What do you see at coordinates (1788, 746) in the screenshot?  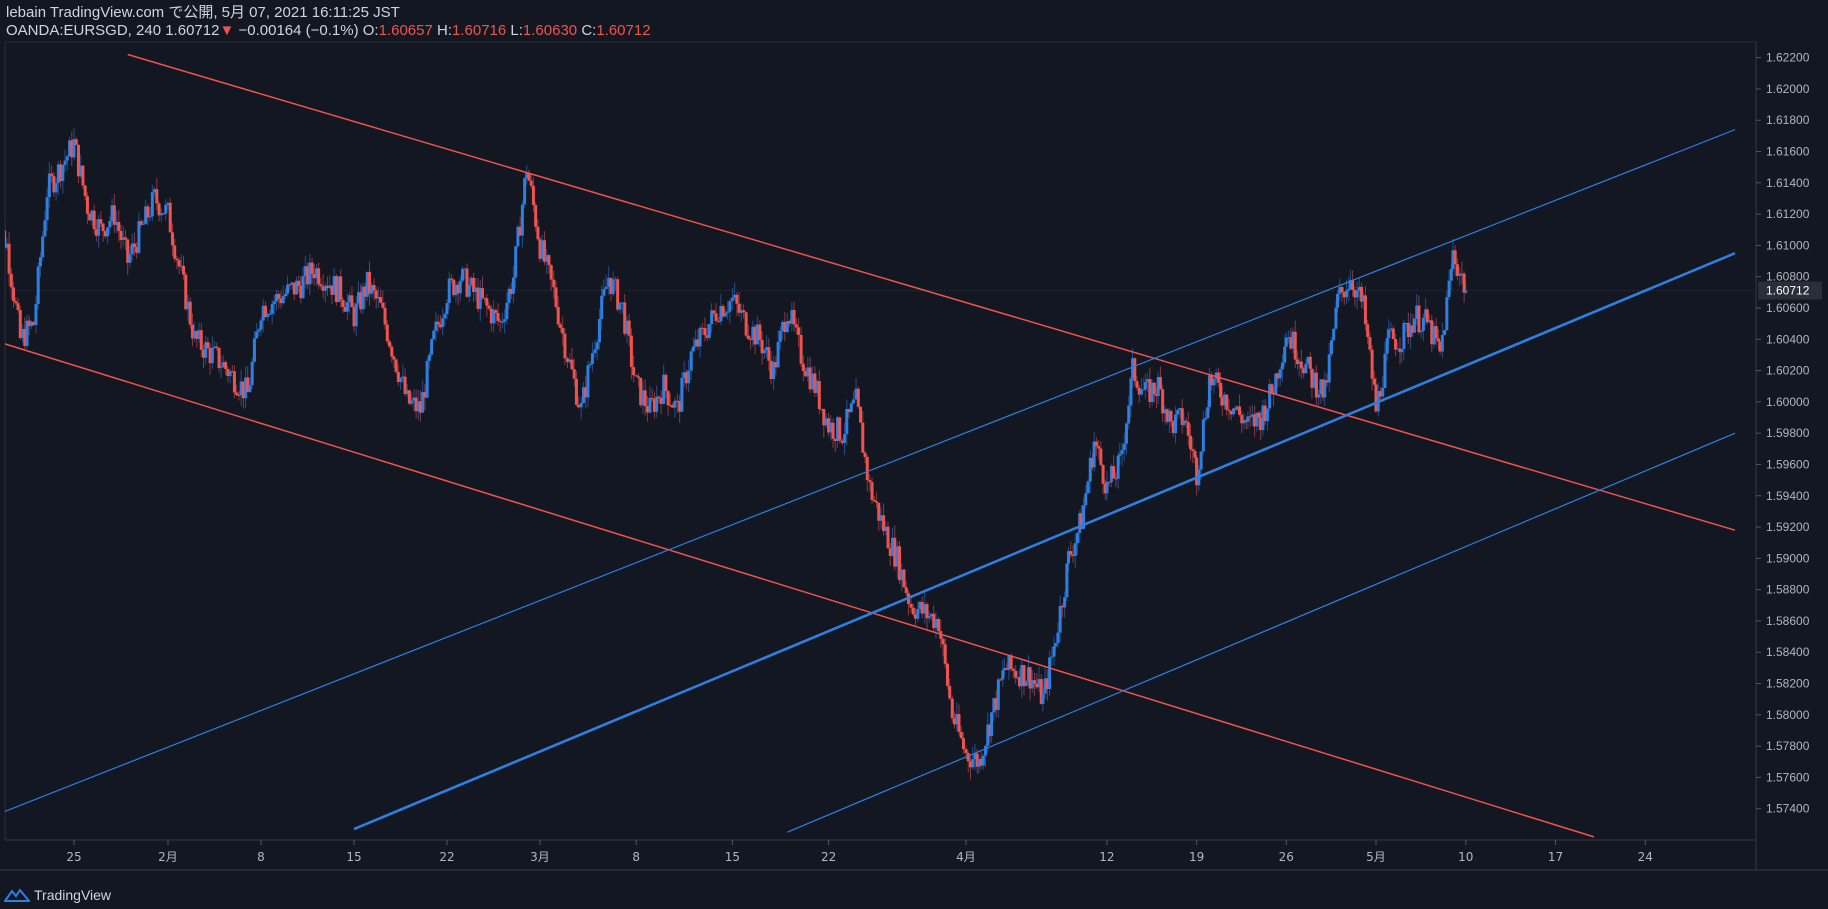 I see `y-tick-label: 1.57800` at bounding box center [1788, 746].